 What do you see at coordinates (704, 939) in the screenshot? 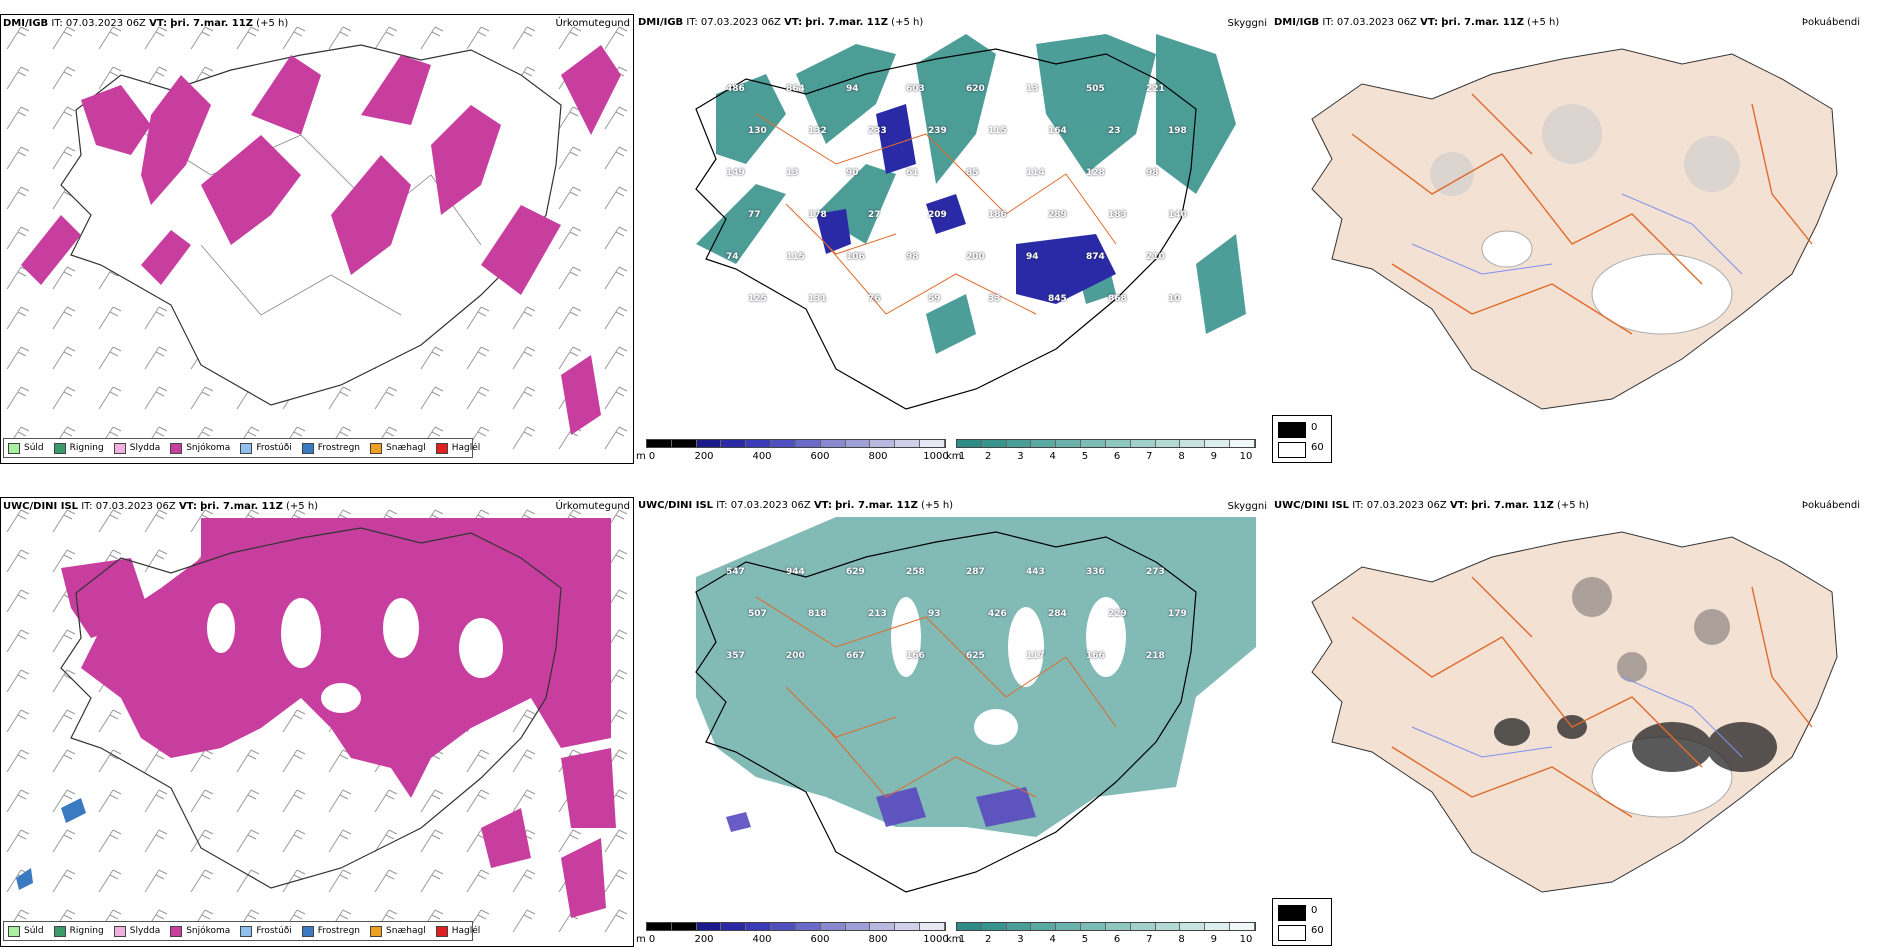
I see `colorbar-tick: 200` at bounding box center [704, 939].